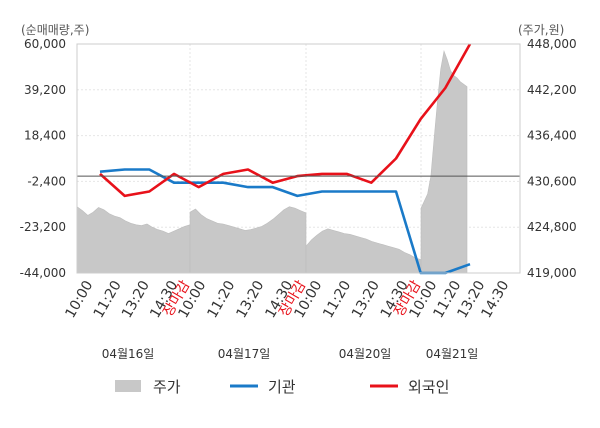 This screenshot has height=428, width=600. Describe the element at coordinates (45, 136) in the screenshot. I see `left-axis-tick-label: 18,400` at that location.